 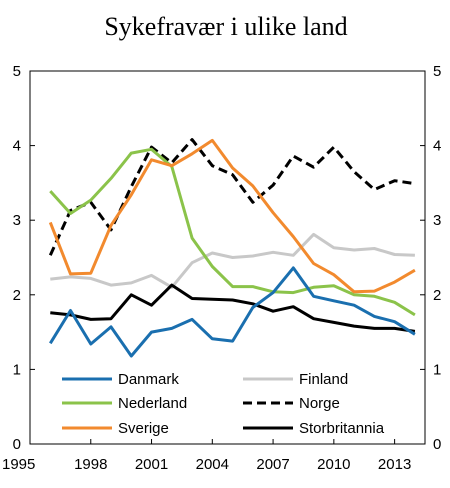 I want to click on y-tick-label-right: 3, so click(x=437, y=220).